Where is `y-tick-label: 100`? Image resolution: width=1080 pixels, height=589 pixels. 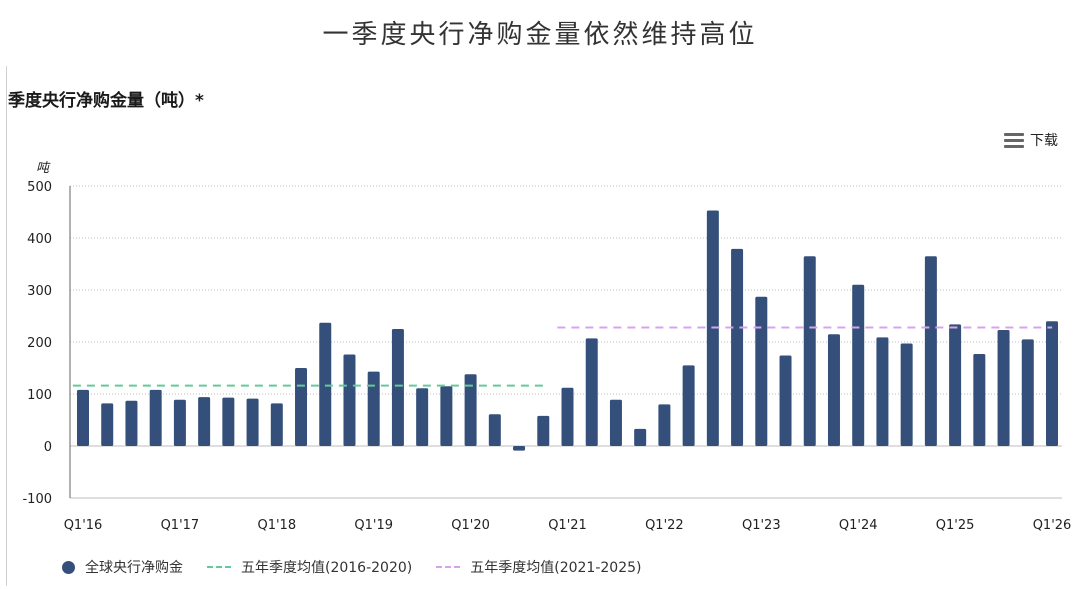
y-tick-label: 100 is located at coordinates (39, 395).